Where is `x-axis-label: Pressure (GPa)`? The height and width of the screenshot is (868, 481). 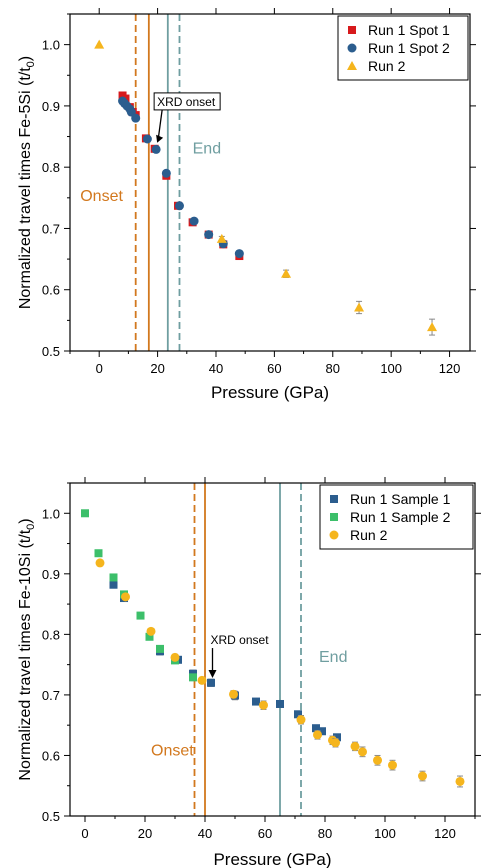
x-axis-label: Pressure (GPa) is located at coordinates (270, 392).